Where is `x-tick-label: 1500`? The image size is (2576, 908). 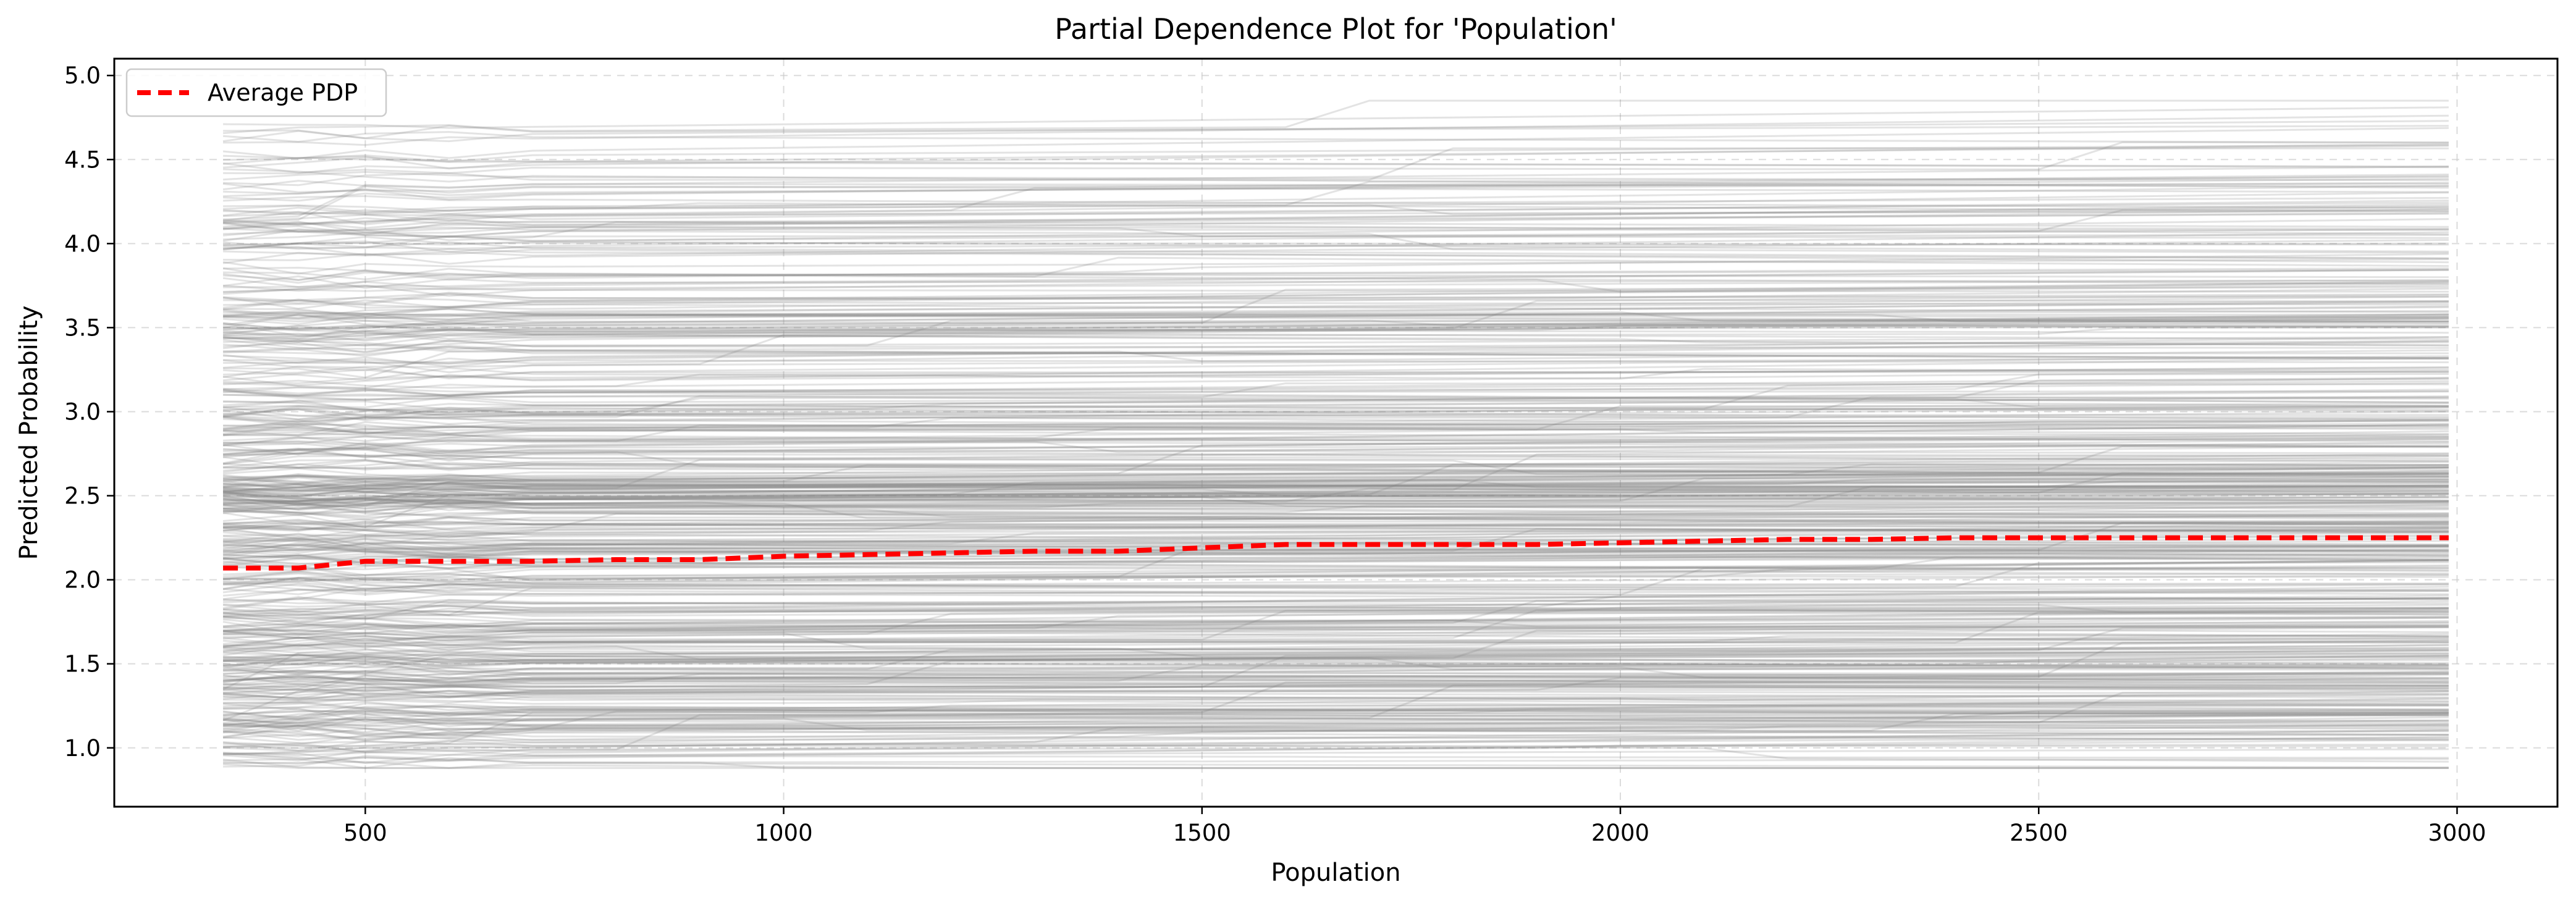
x-tick-label: 1500 is located at coordinates (1202, 833).